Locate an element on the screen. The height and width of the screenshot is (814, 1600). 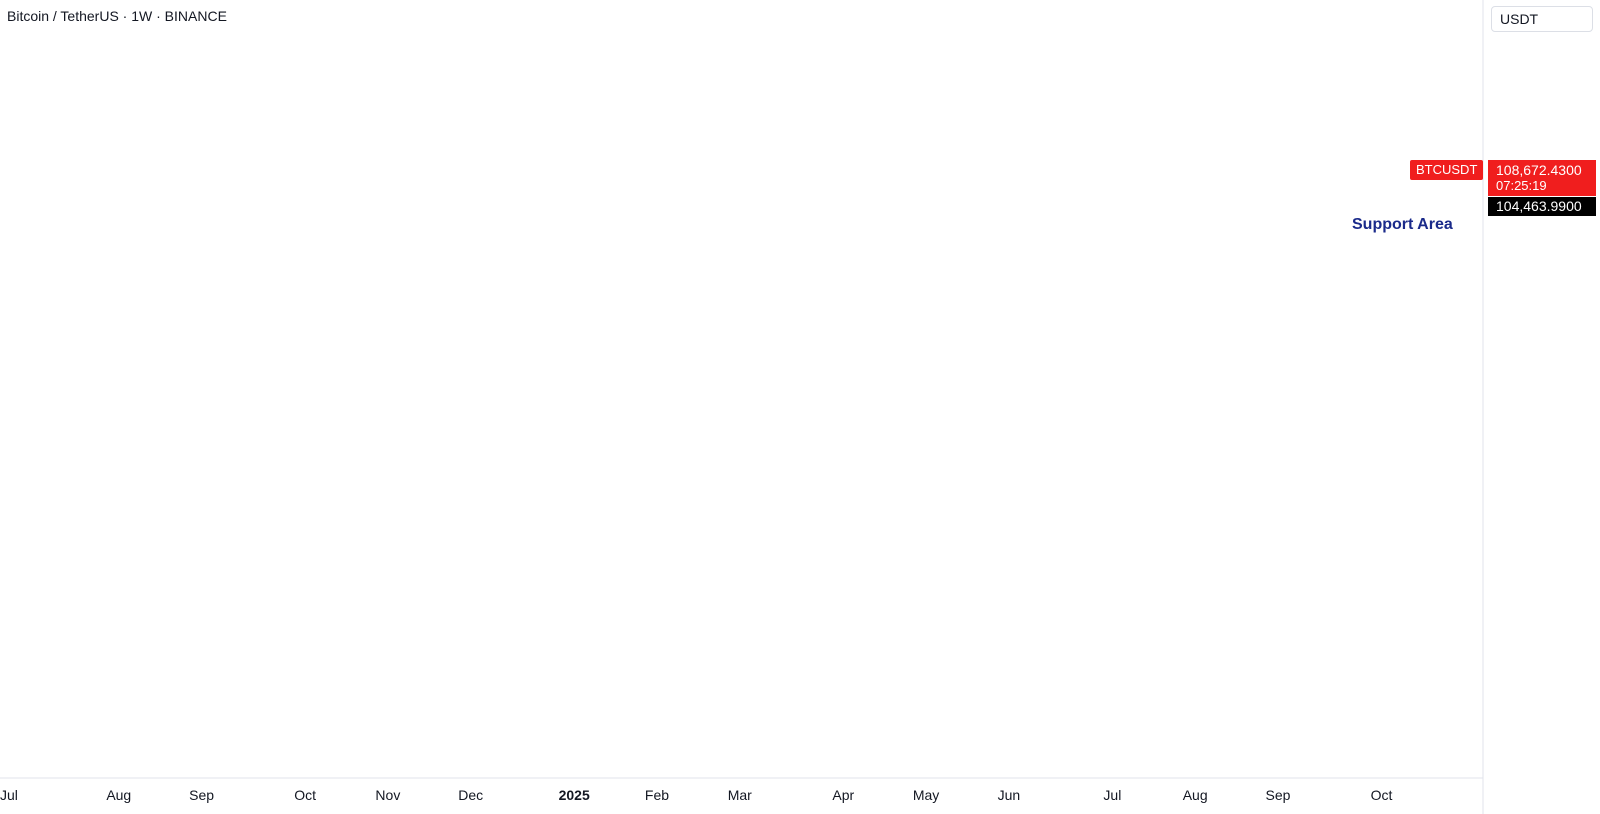
x-tick-label: 2025 is located at coordinates (574, 795).